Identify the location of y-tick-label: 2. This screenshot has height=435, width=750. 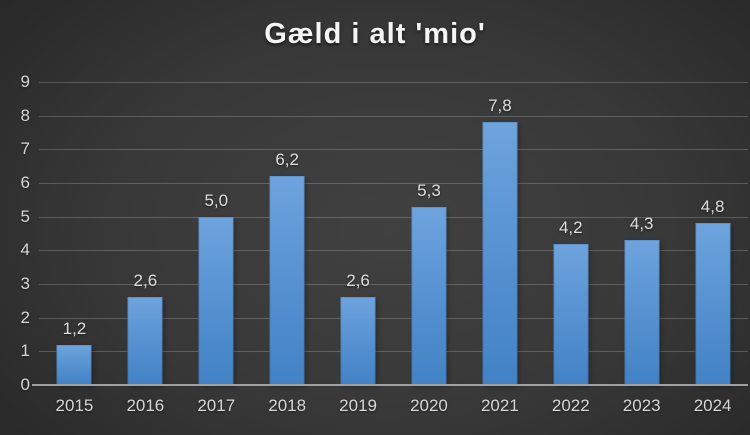
(25, 317).